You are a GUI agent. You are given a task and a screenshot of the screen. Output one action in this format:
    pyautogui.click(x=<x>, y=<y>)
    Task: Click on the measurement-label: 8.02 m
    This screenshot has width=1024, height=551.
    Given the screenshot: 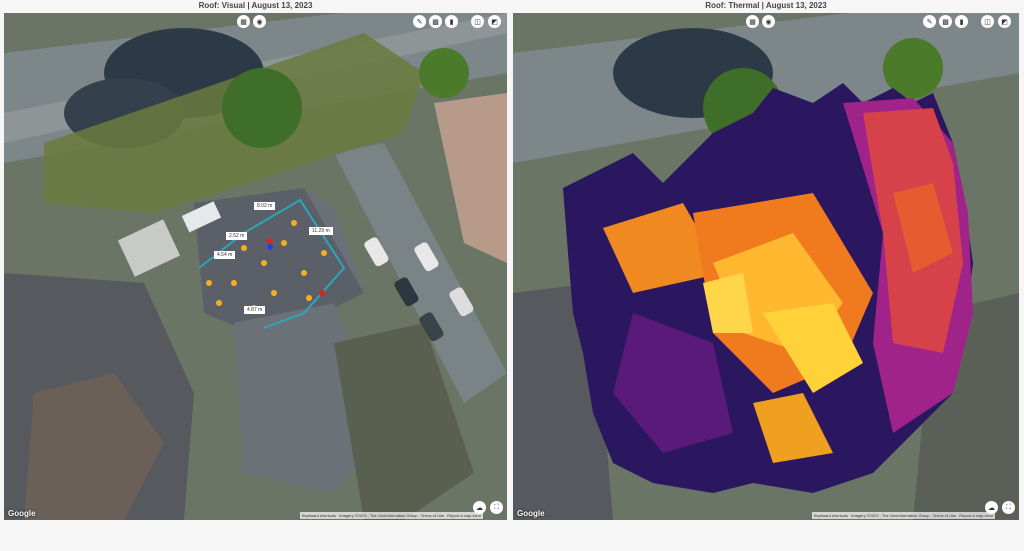 What is the action you would take?
    pyautogui.click(x=265, y=206)
    